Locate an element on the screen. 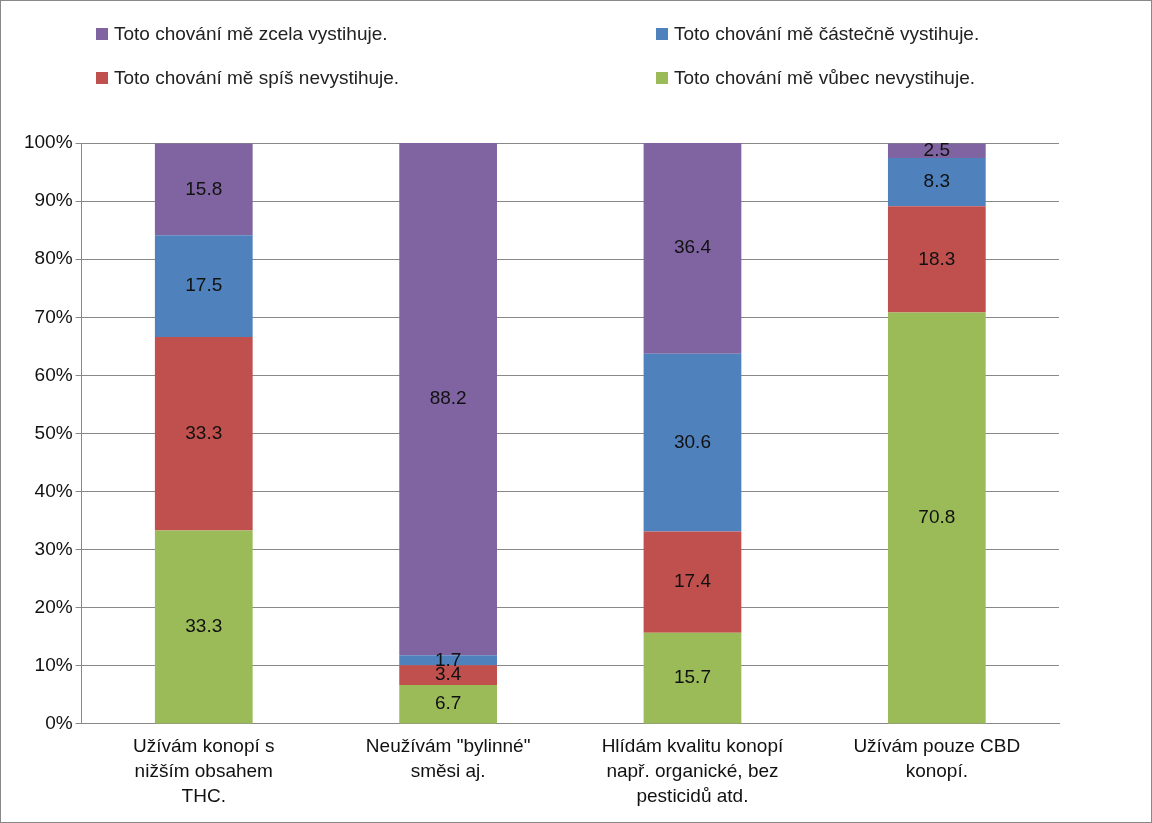  data-label: 70.8 is located at coordinates (937, 517).